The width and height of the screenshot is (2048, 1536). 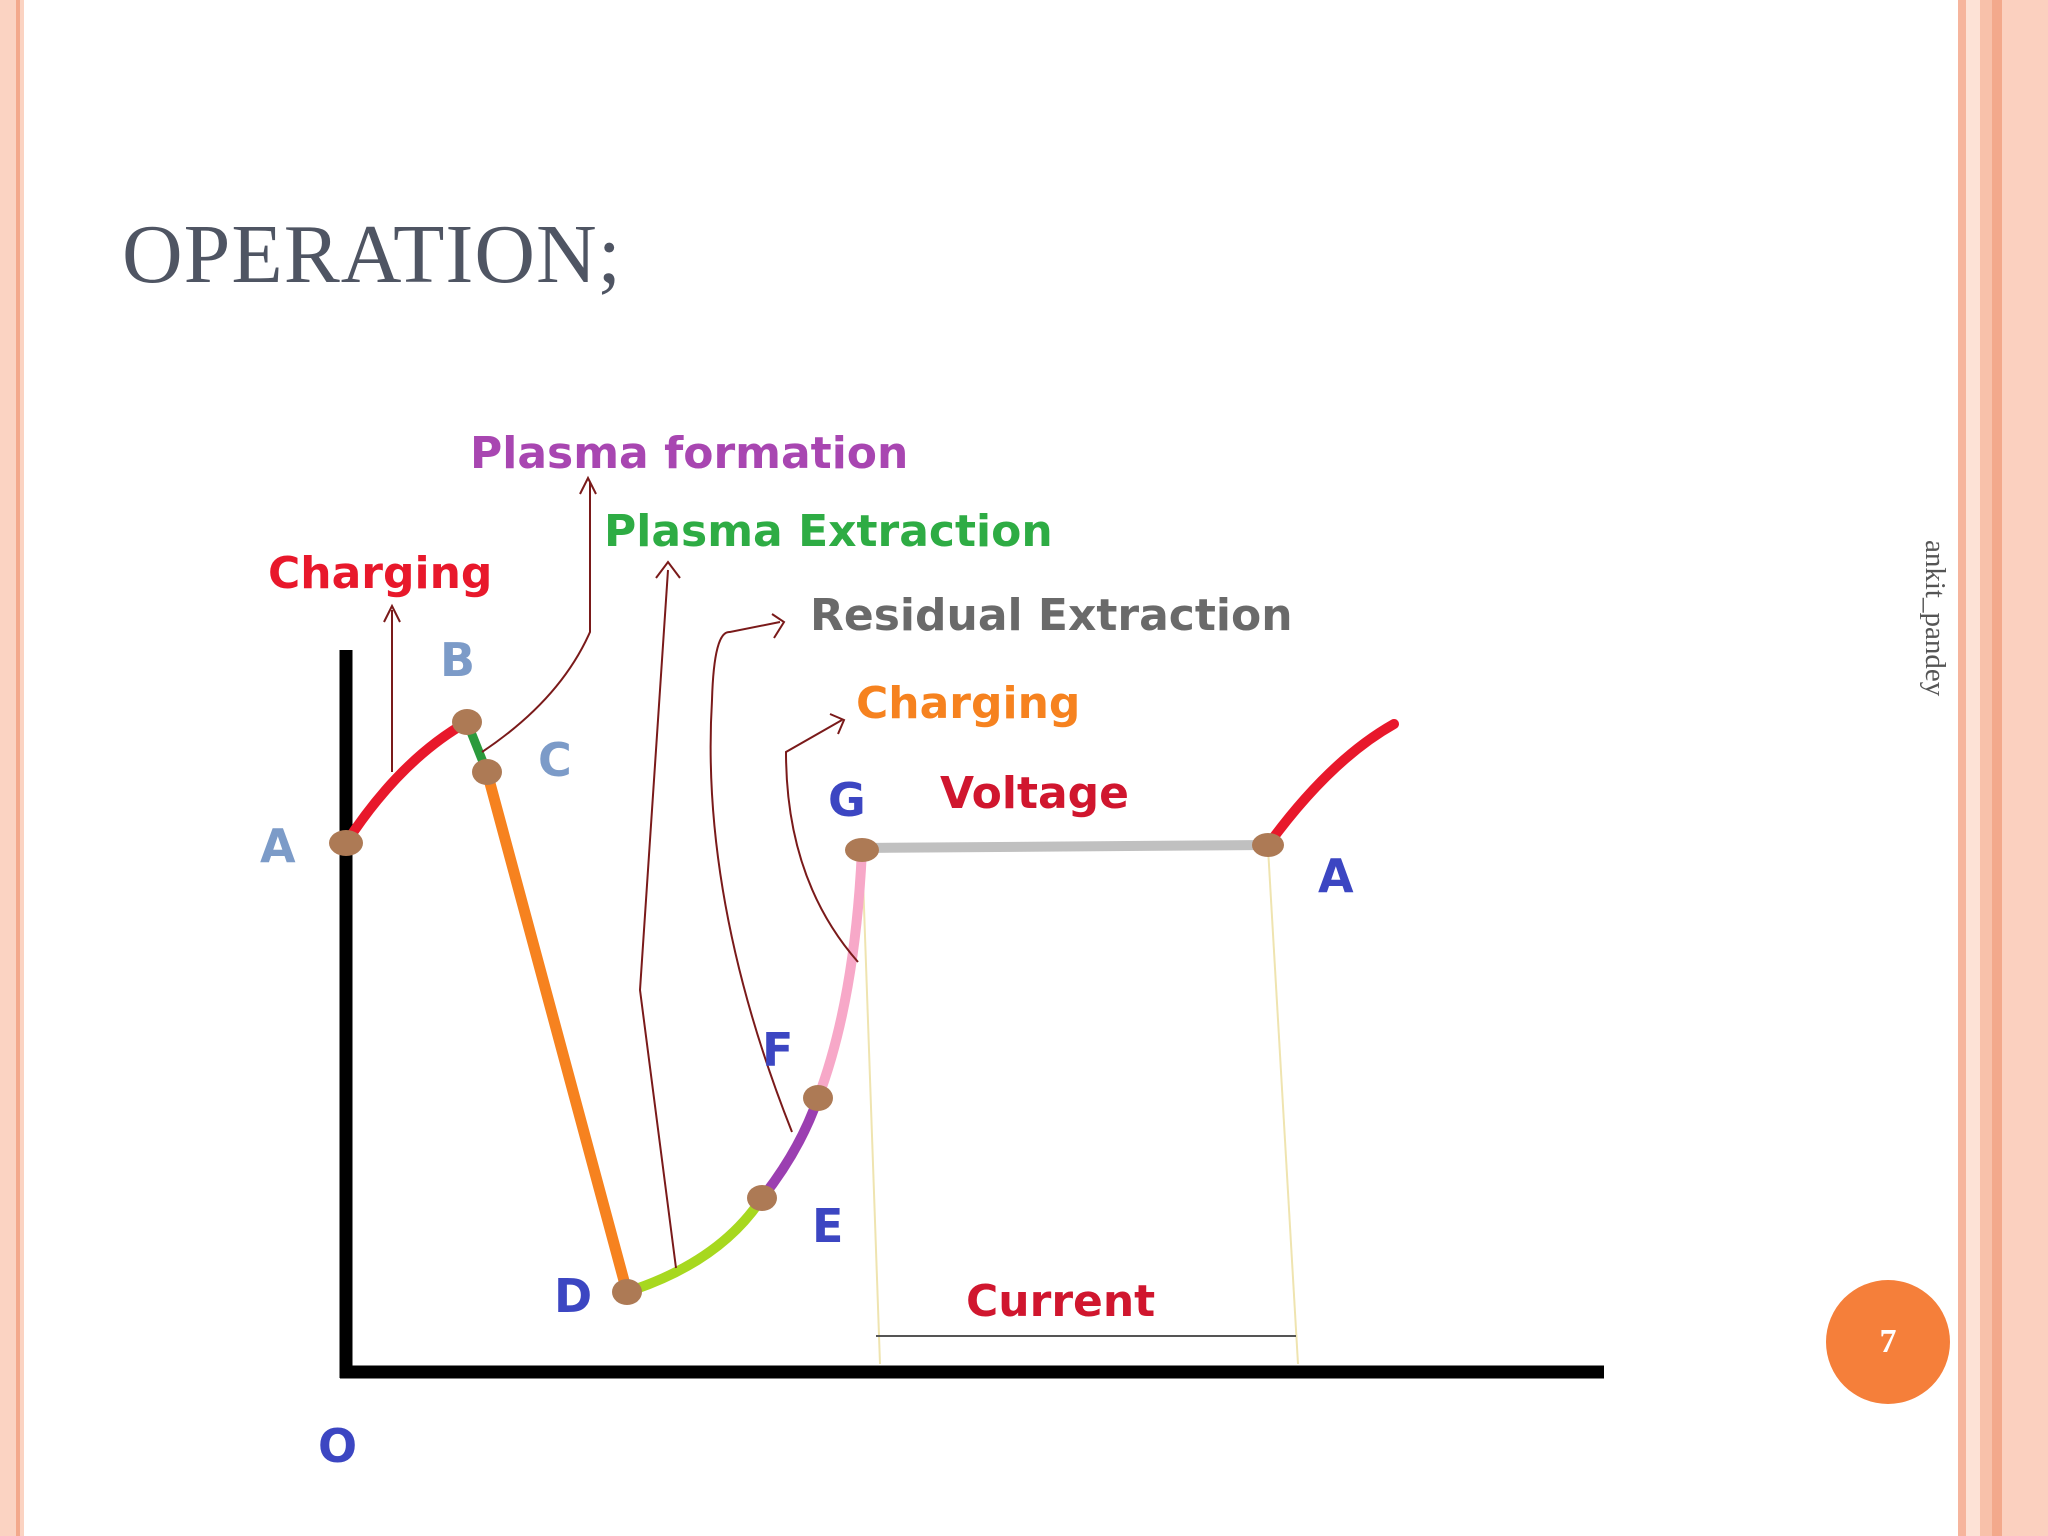 I want to click on label-charging-2: Charging, so click(x=968, y=703).